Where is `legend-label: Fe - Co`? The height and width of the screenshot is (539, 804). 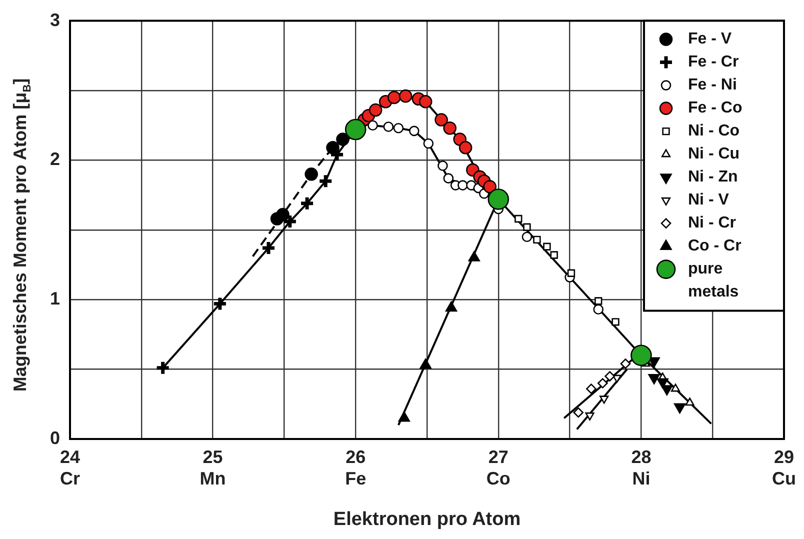
legend-label: Fe - Co is located at coordinates (715, 108).